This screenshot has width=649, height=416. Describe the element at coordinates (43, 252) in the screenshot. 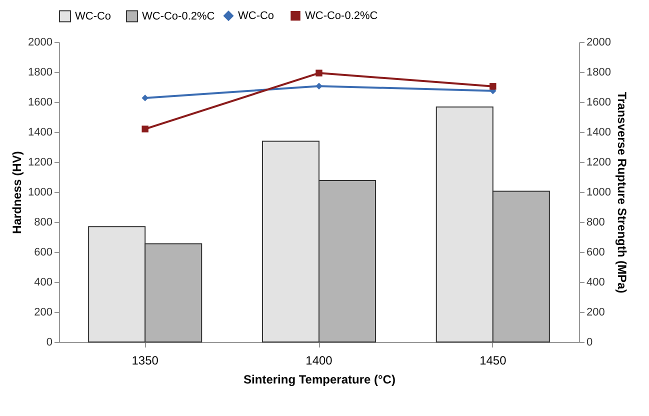

I see `y-tick-label: 600` at that location.